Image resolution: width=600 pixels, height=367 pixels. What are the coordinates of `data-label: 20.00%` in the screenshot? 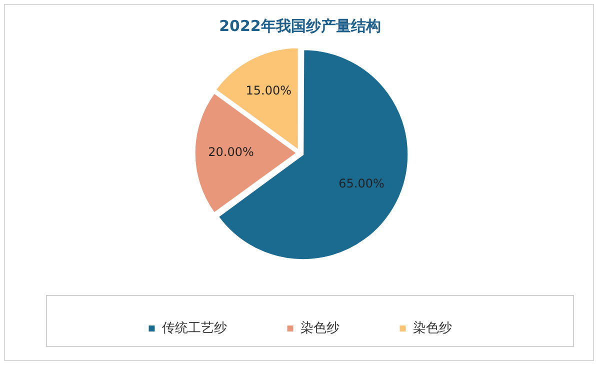 It's located at (231, 152).